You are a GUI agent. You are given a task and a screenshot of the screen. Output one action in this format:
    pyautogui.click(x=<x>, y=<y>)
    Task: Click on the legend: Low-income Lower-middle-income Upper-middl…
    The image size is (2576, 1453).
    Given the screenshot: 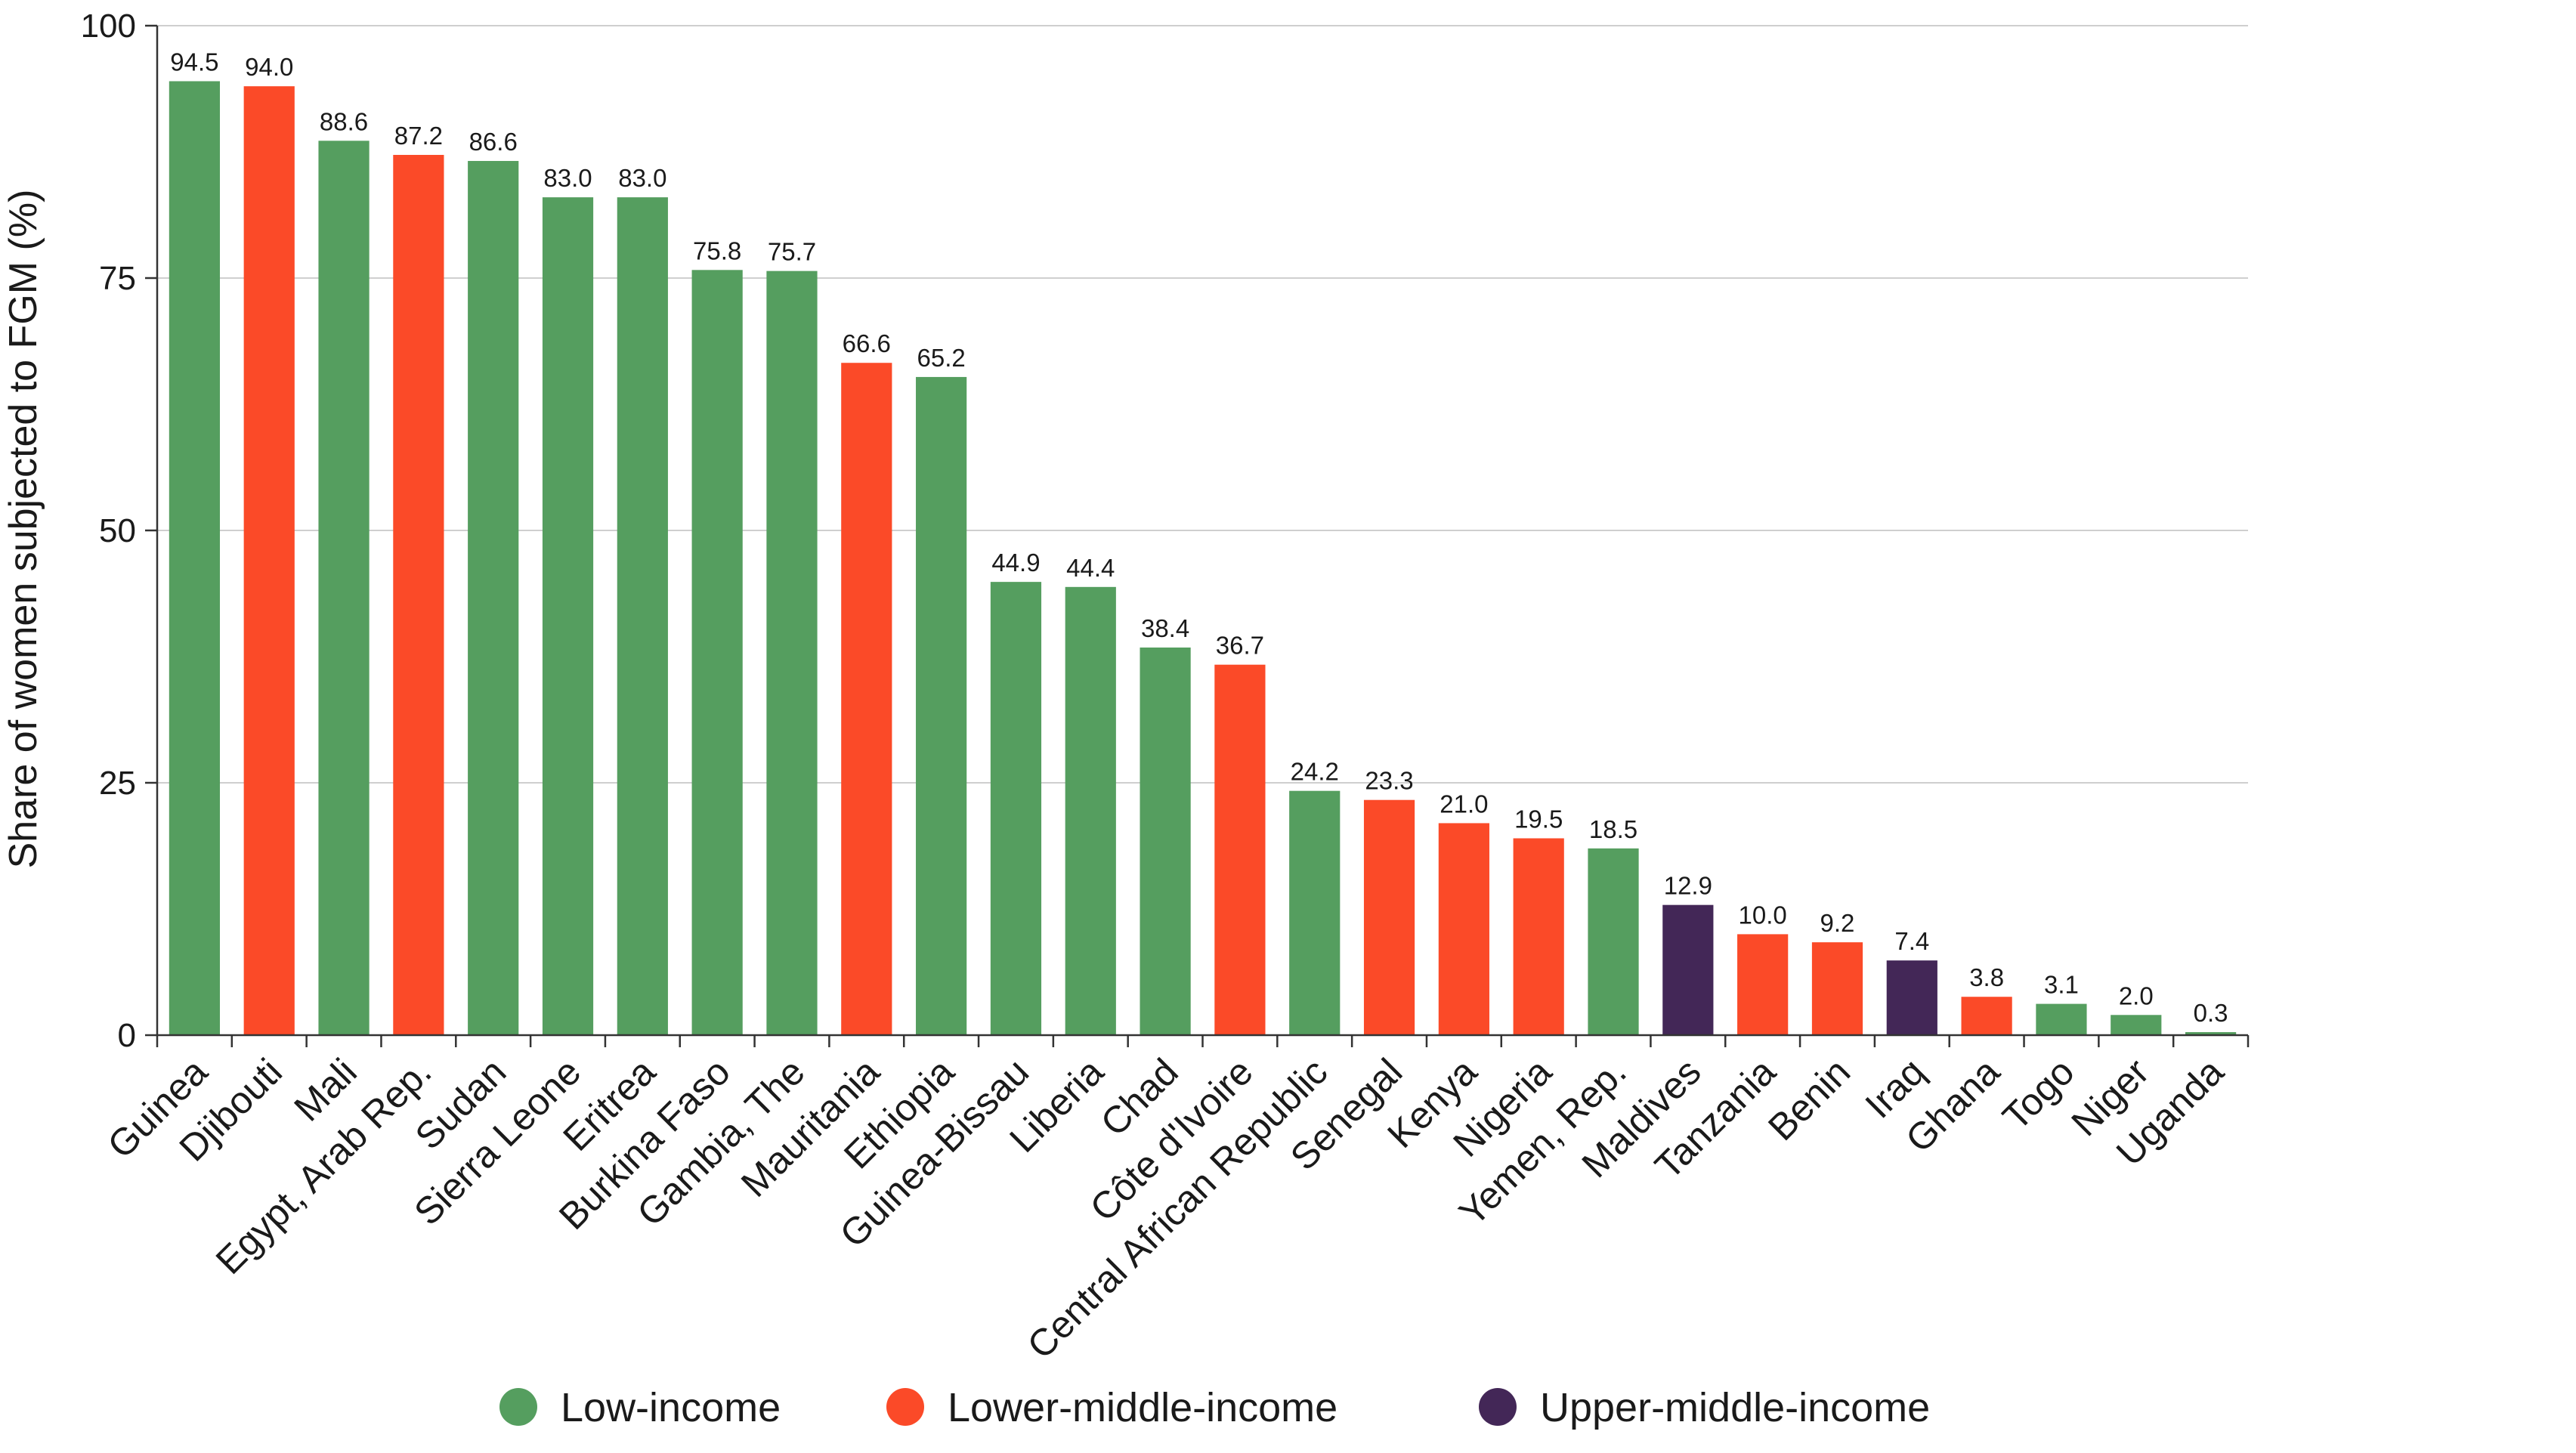 What is the action you would take?
    pyautogui.click(x=1214, y=1407)
    